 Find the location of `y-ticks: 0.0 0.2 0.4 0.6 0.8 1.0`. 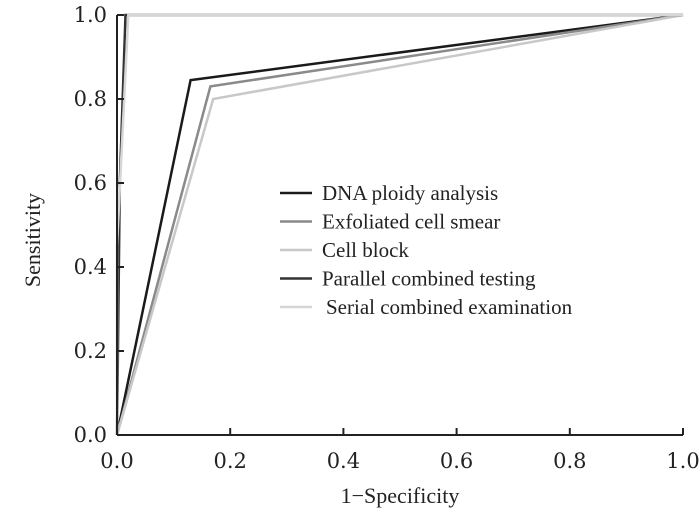

y-ticks: 0.0 0.2 0.4 0.6 0.8 1.0 is located at coordinates (99, 225).